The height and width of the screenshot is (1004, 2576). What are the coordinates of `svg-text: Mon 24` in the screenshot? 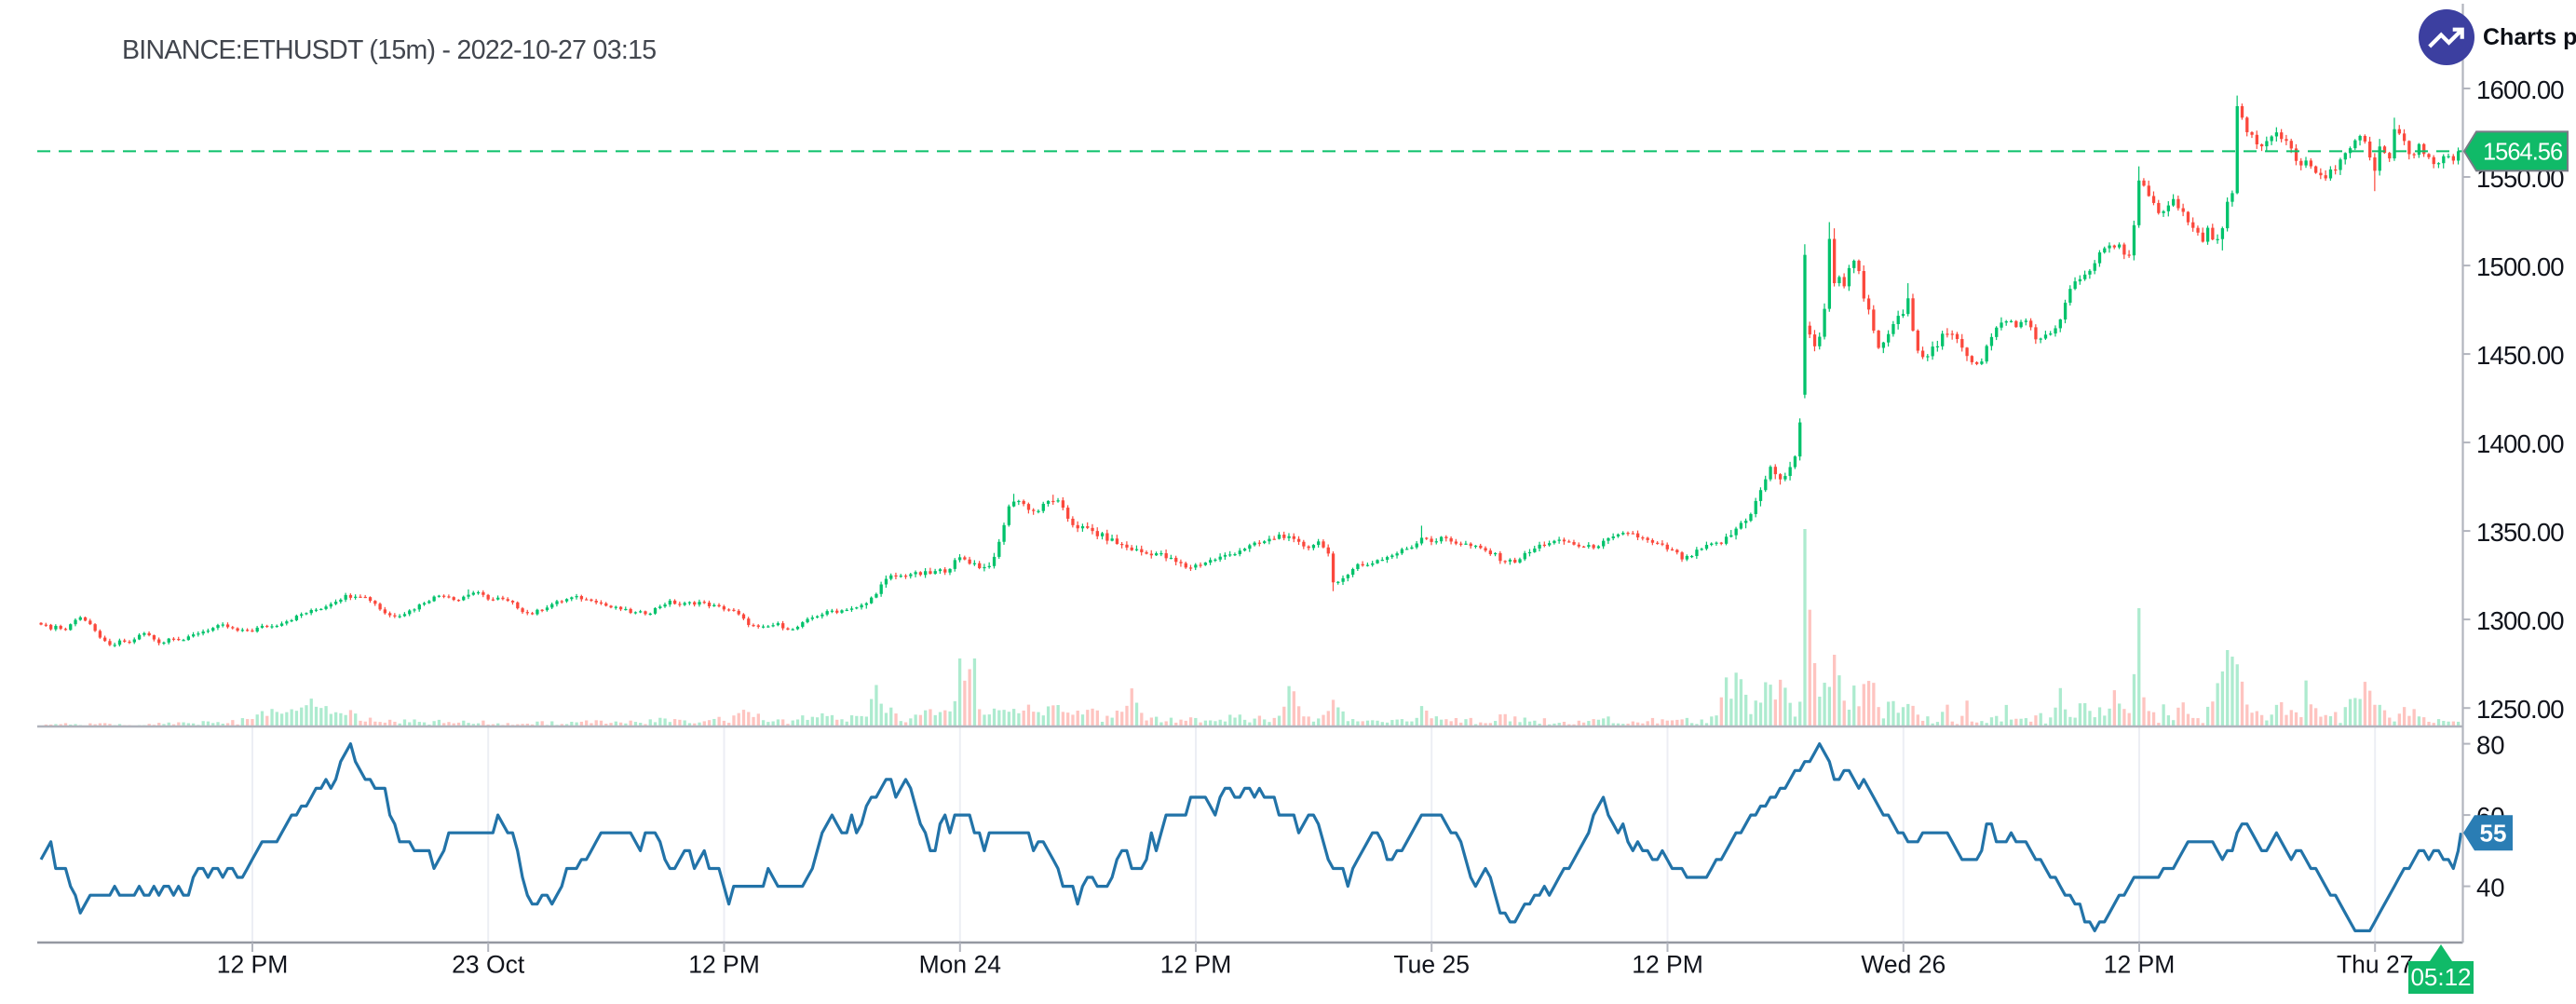 It's located at (960, 965).